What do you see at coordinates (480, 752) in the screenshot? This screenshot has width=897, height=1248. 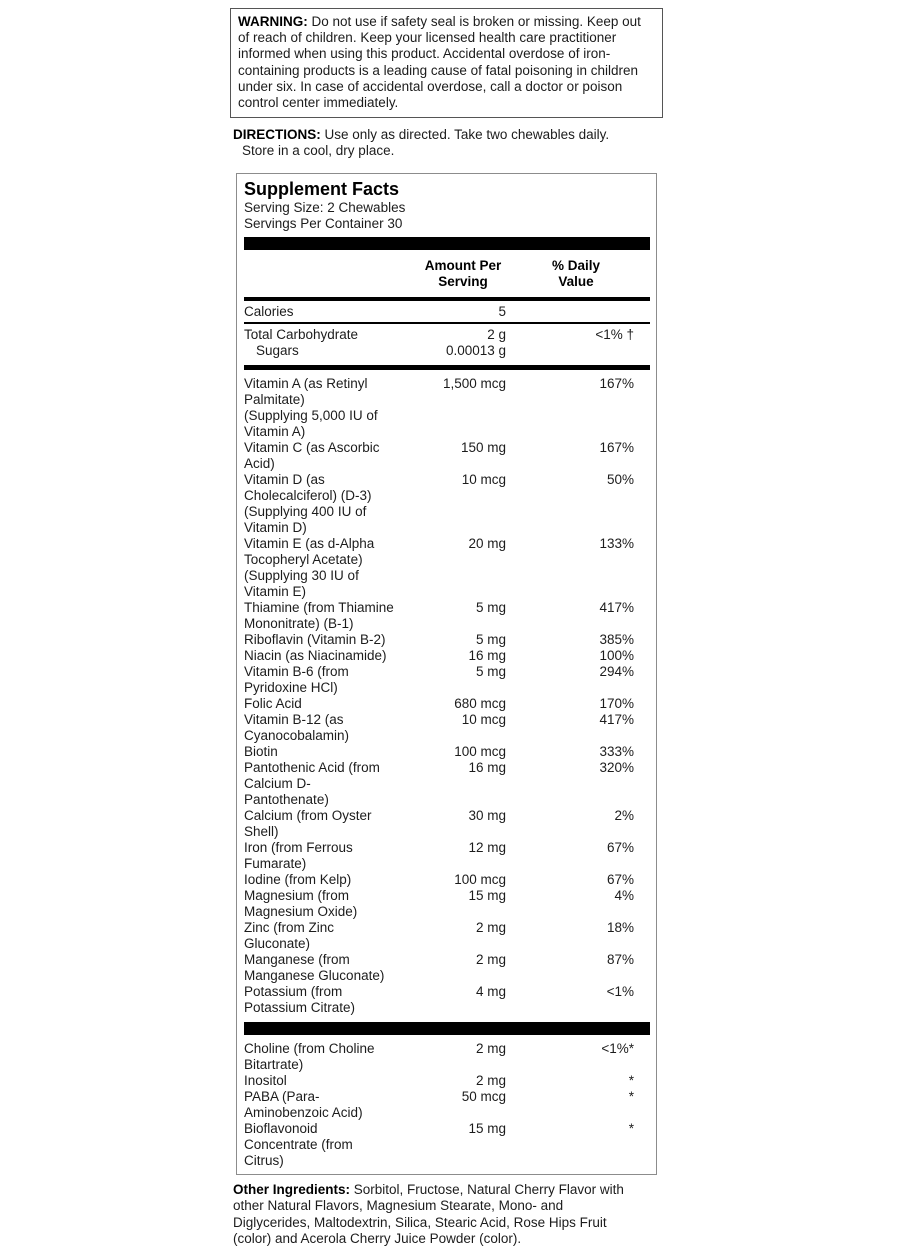 I see `nutrient-amount: 100 mcg` at bounding box center [480, 752].